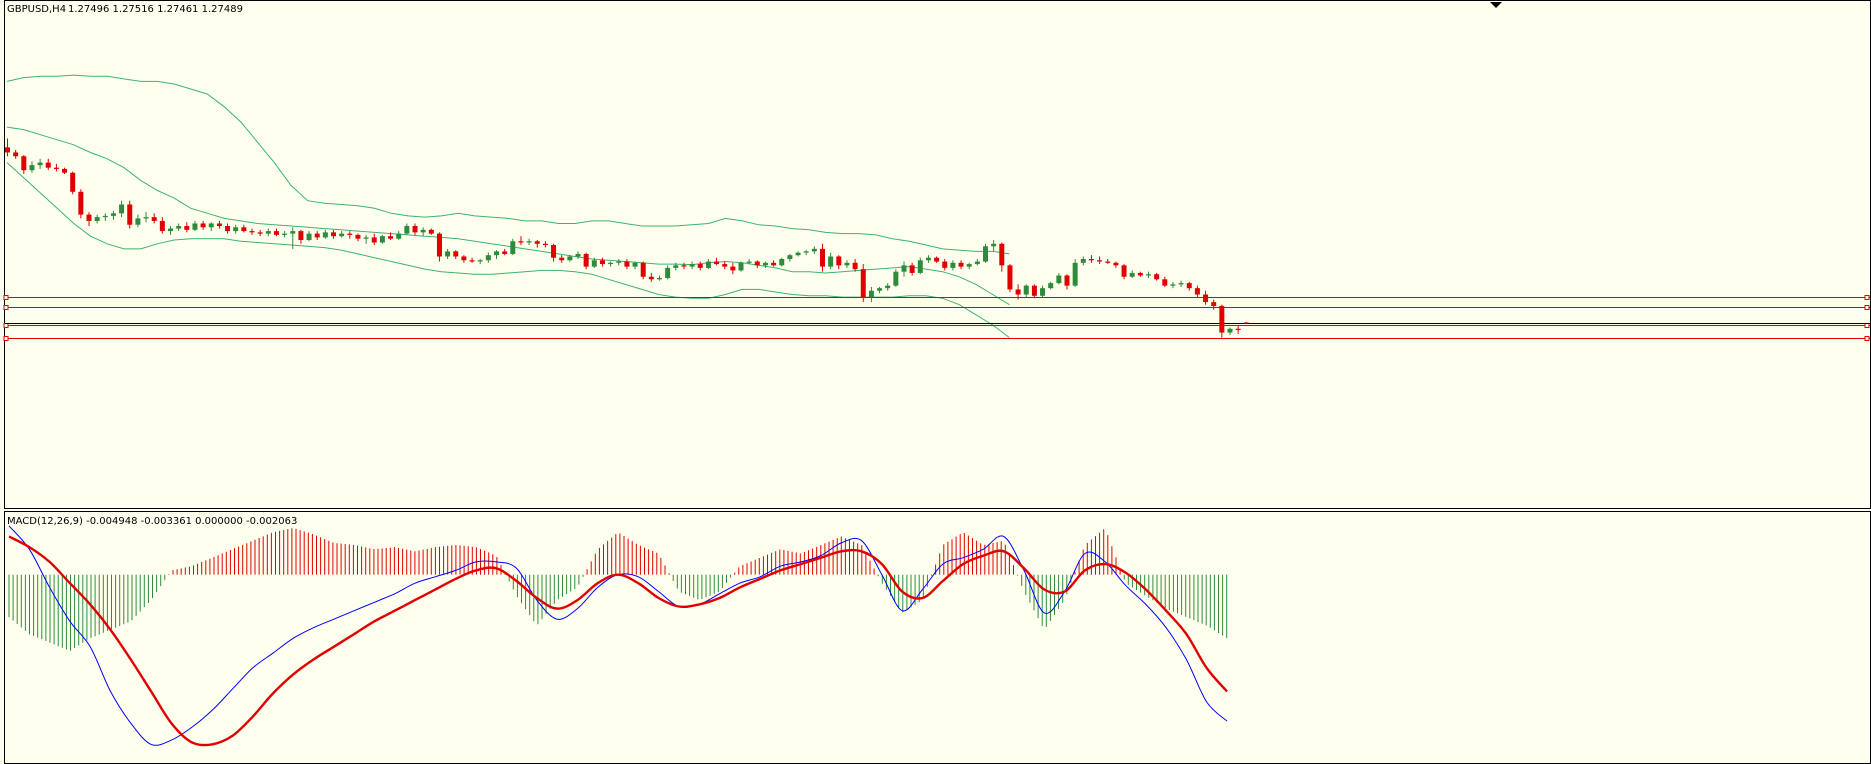 Image resolution: width=1871 pixels, height=764 pixels. What do you see at coordinates (1496, 5) in the screenshot?
I see `chart-shift-marker` at bounding box center [1496, 5].